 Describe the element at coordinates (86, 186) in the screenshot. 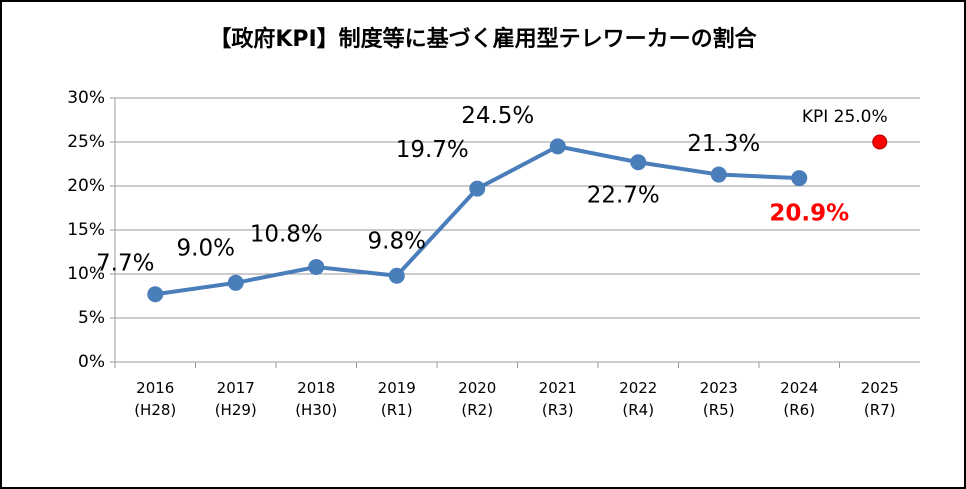

I see `y-tick-label: 20%` at that location.